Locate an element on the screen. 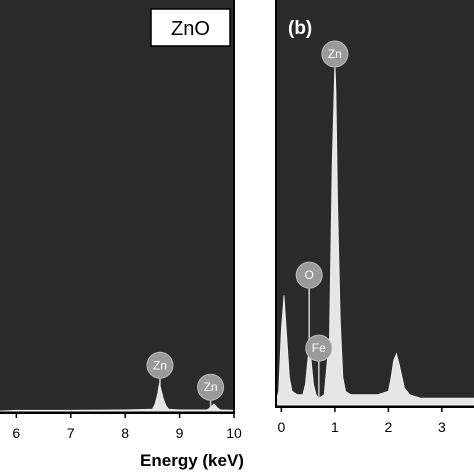 This screenshot has height=474, width=474. panel-b-letter: (b) is located at coordinates (300, 28).